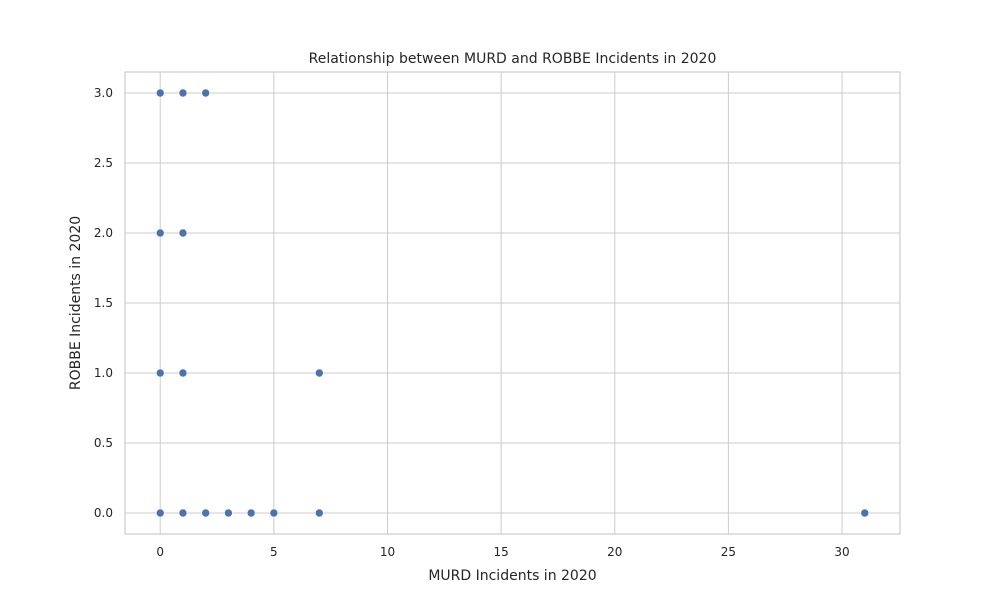  Describe the element at coordinates (76, 303) in the screenshot. I see `y-axis-label: ROBBE Incidents in 2020` at that location.